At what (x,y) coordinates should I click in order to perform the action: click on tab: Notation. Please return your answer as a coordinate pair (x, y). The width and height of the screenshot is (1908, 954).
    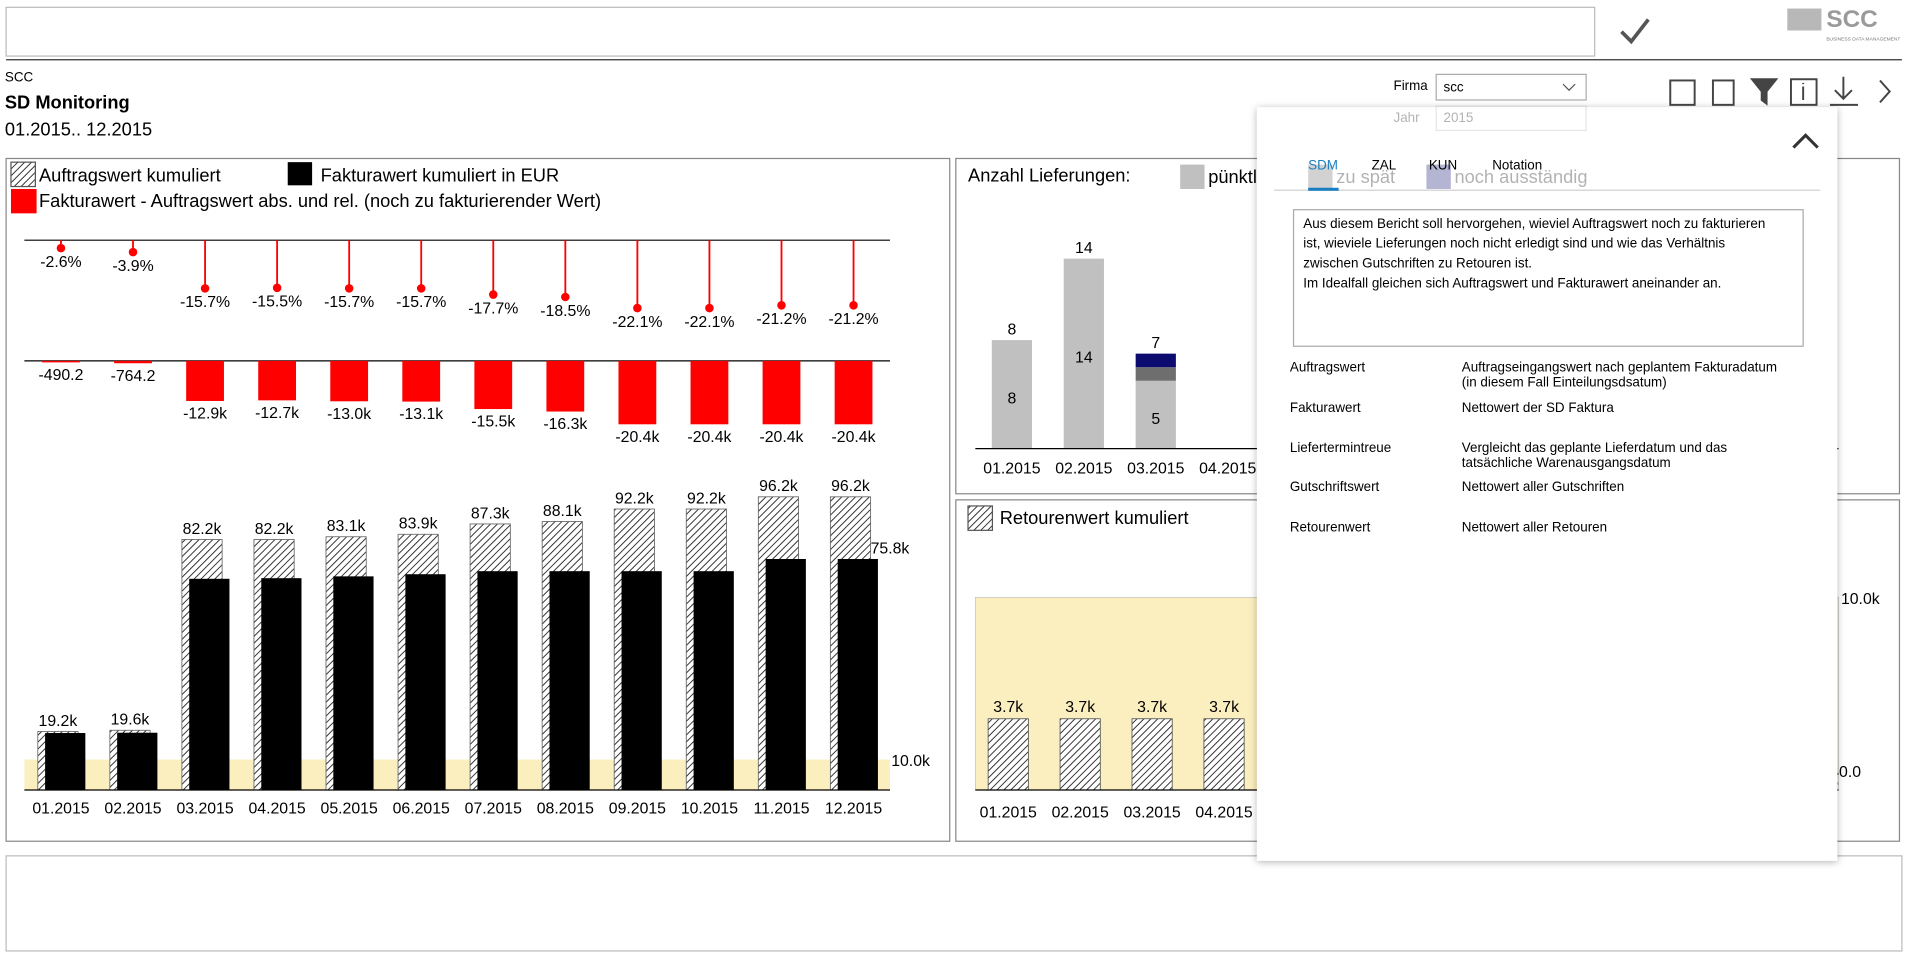
    Looking at the image, I should click on (1517, 164).